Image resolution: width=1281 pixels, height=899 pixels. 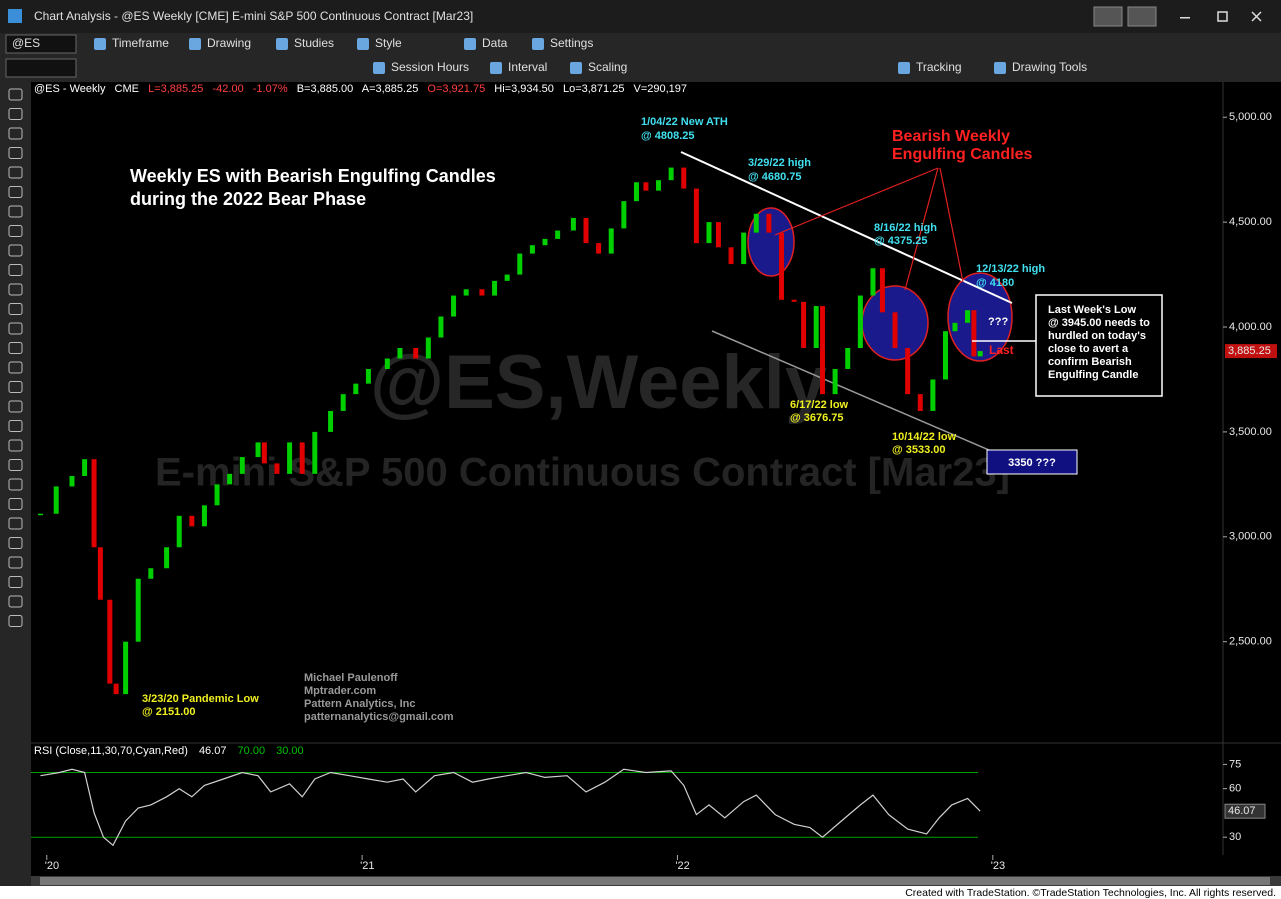 I want to click on toolbar-button: Studies, so click(x=314, y=43).